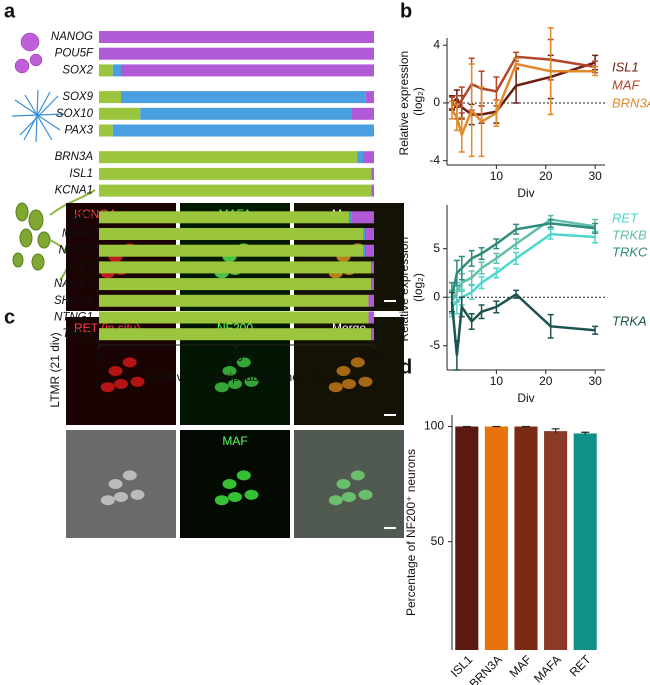 The width and height of the screenshot is (650, 685). Describe the element at coordinates (234, 441) in the screenshot. I see `micrograph-label: MAF` at that location.